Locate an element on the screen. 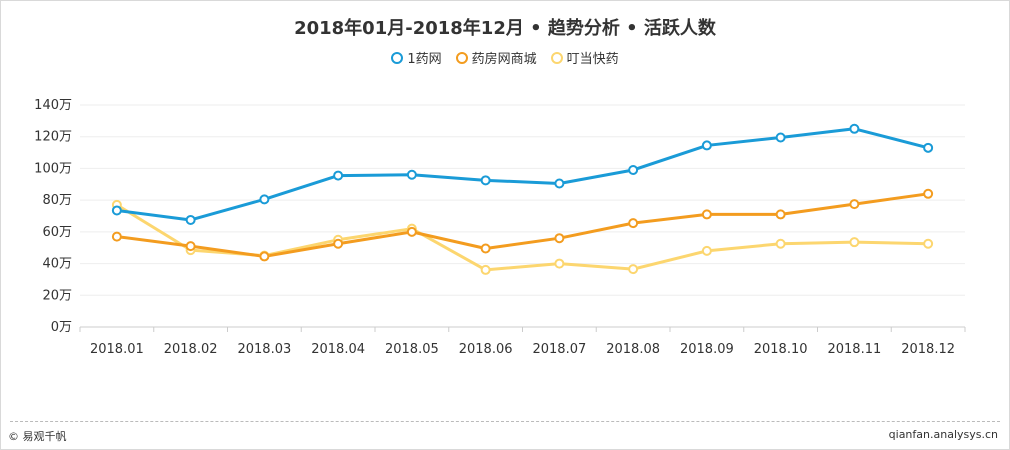 This screenshot has height=450, width=1010. x-tick-label: 2018.06 is located at coordinates (486, 349).